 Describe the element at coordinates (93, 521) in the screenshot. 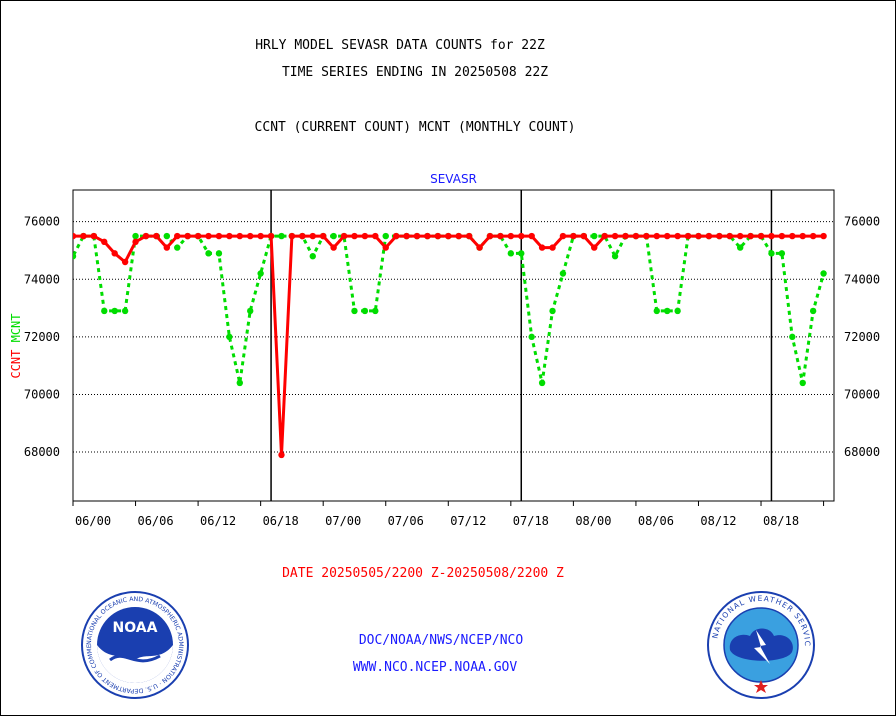

I see `x-tick-label: 06/00` at that location.